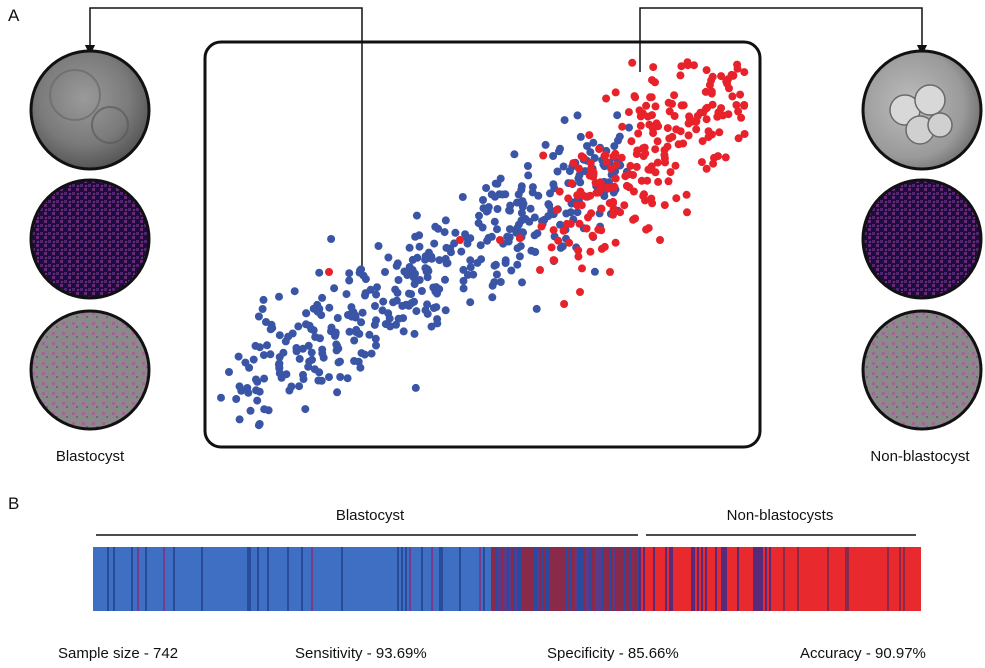 The height and width of the screenshot is (668, 985). What do you see at coordinates (370, 515) in the screenshot?
I see `bar-left-label: Blastocyst` at bounding box center [370, 515].